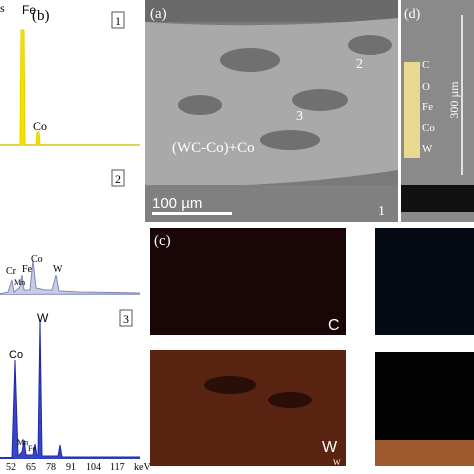 The height and width of the screenshot is (474, 474). I want to click on peak-label: Cr, so click(11, 271).